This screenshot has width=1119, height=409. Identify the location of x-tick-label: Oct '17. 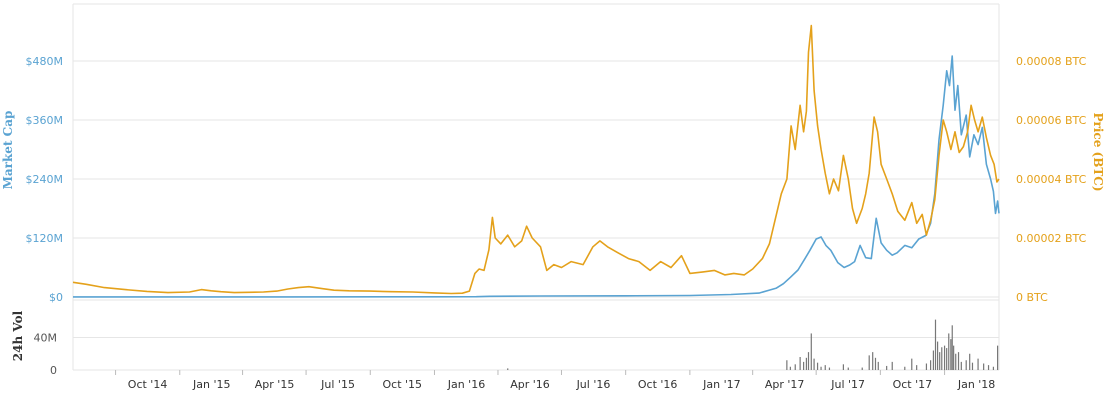
(913, 384).